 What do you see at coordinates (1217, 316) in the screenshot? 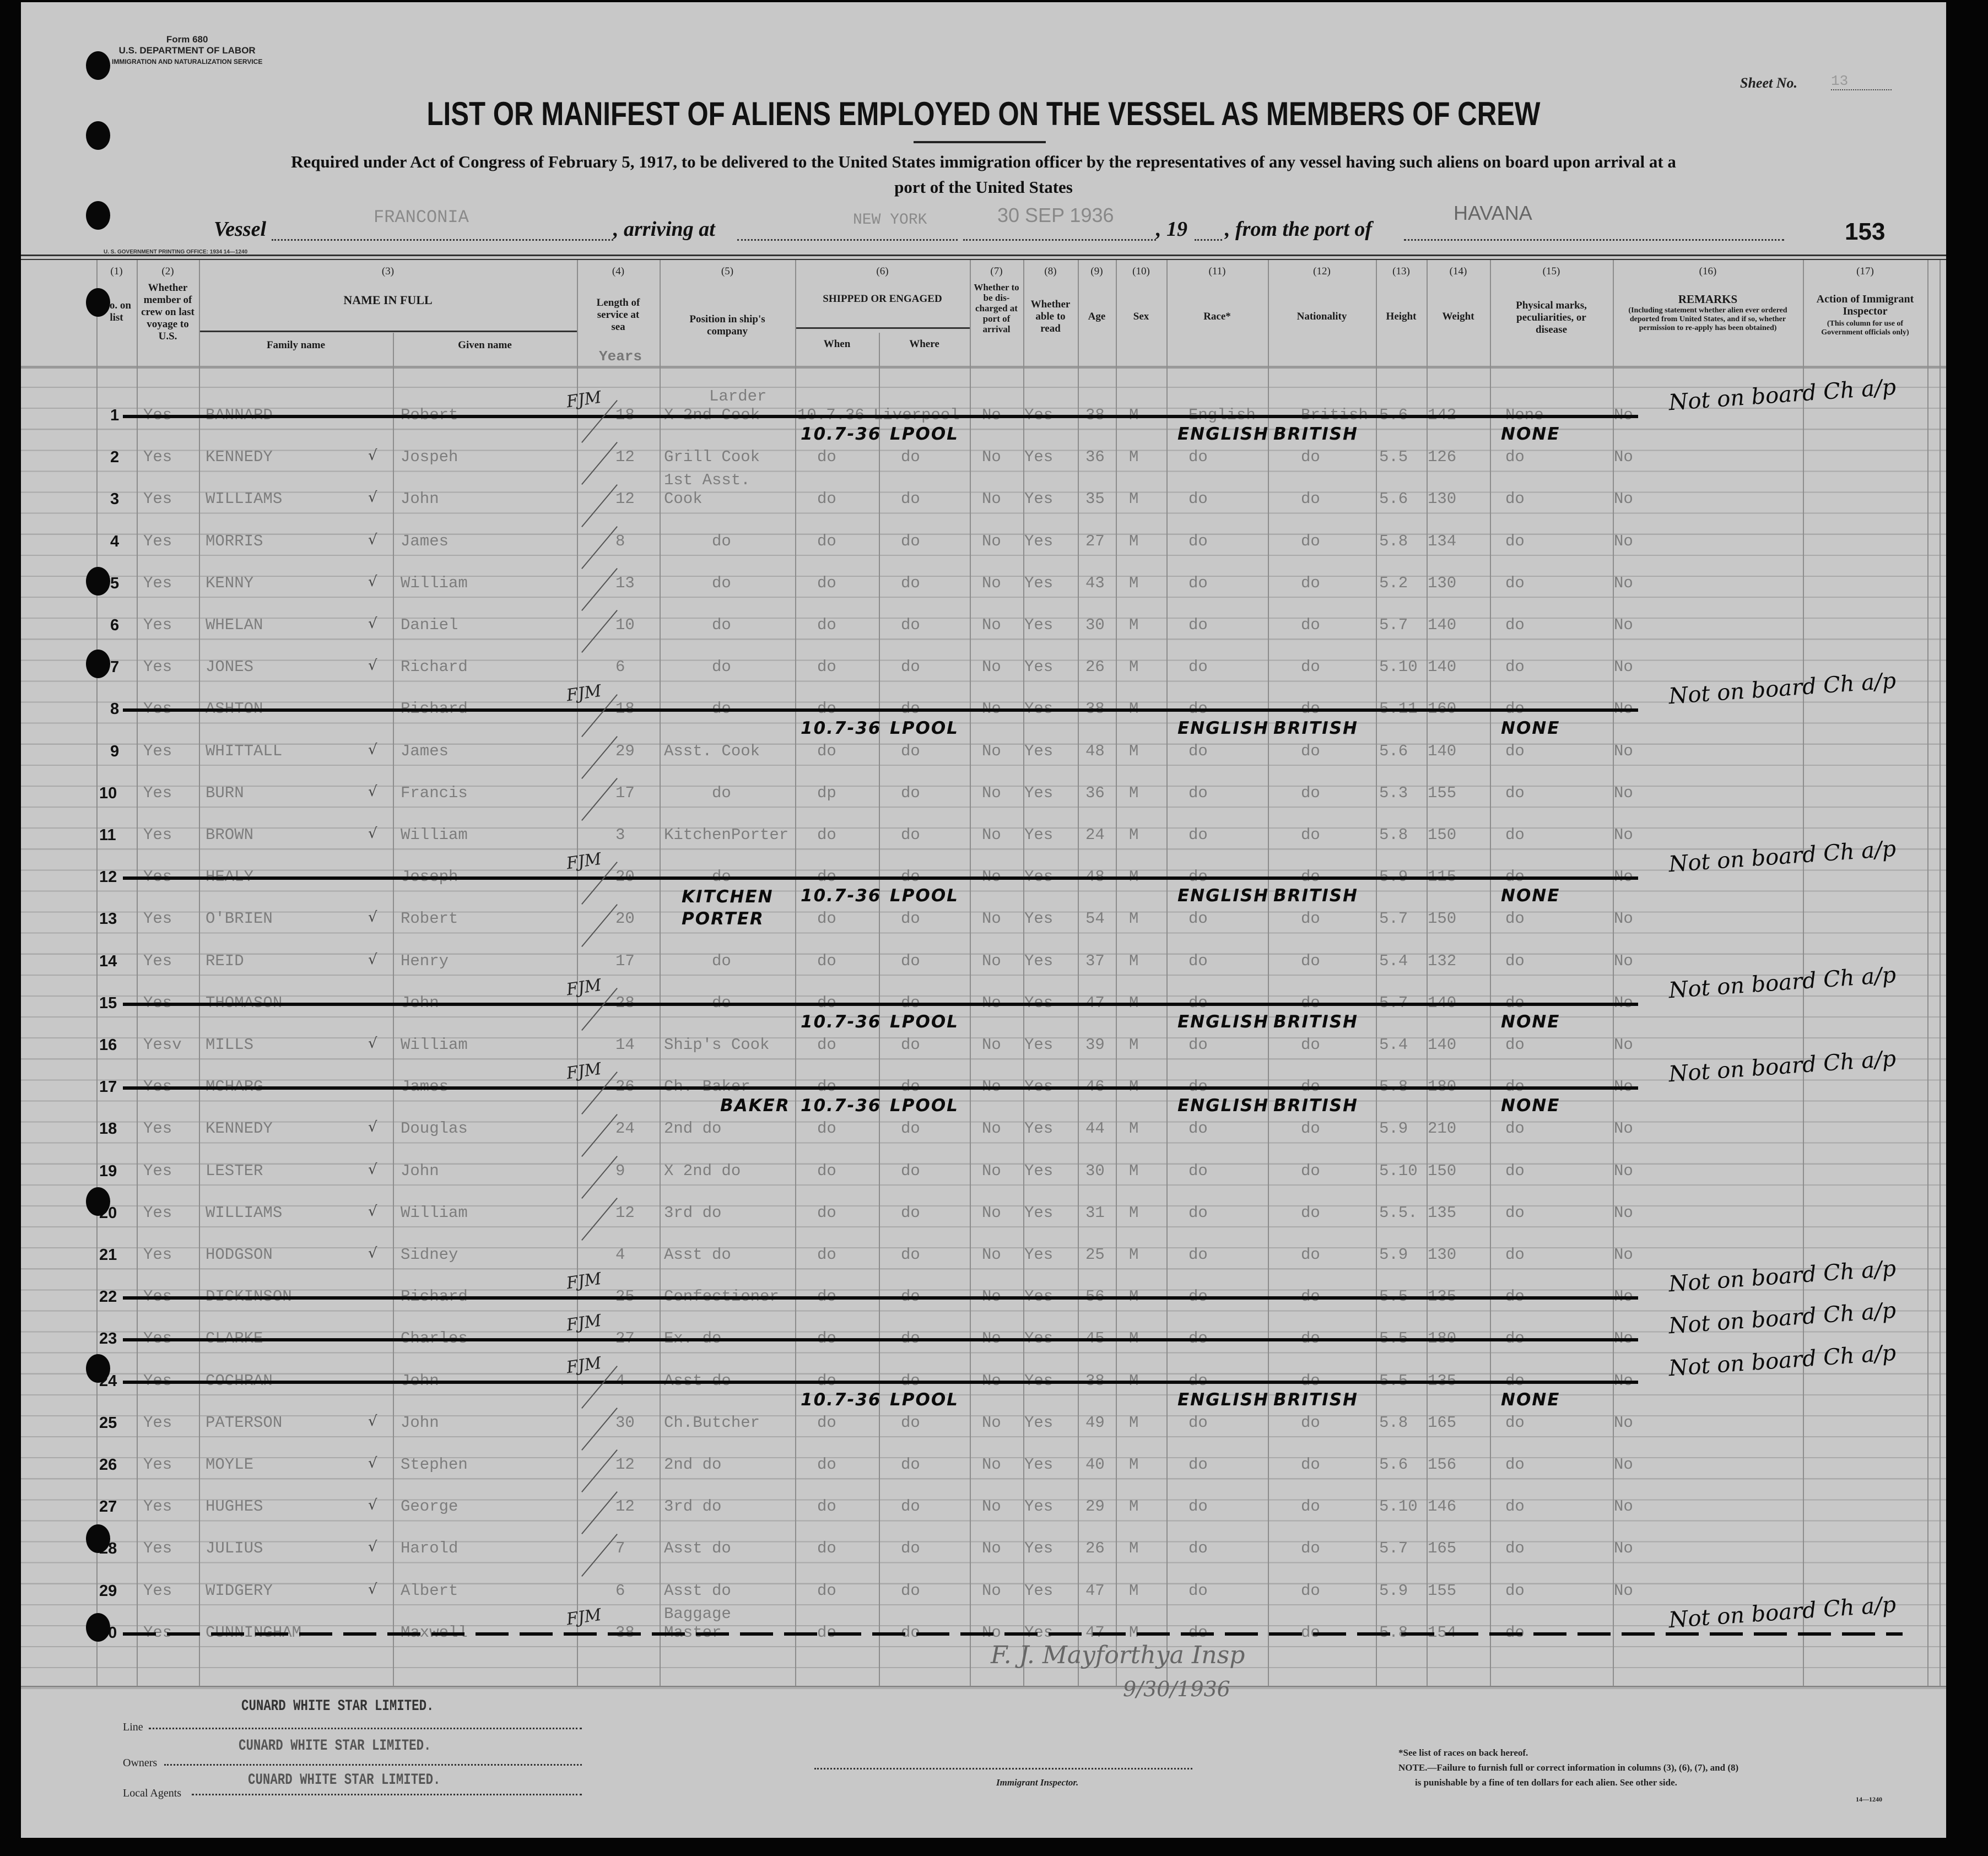
I see `header-race: Race*` at bounding box center [1217, 316].